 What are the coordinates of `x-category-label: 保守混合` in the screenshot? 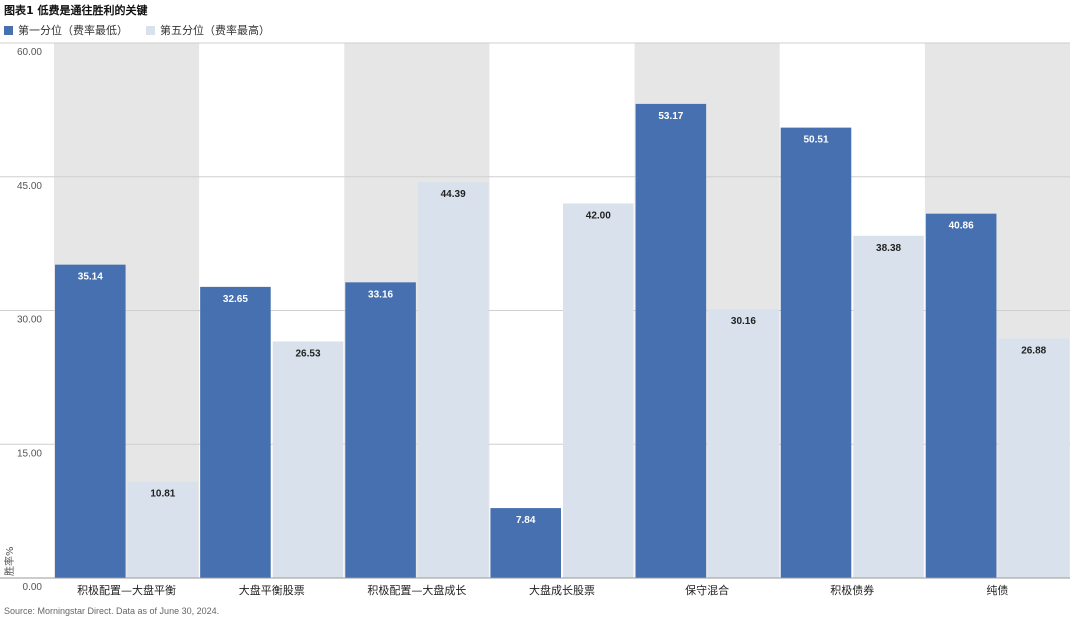 It's located at (707, 590).